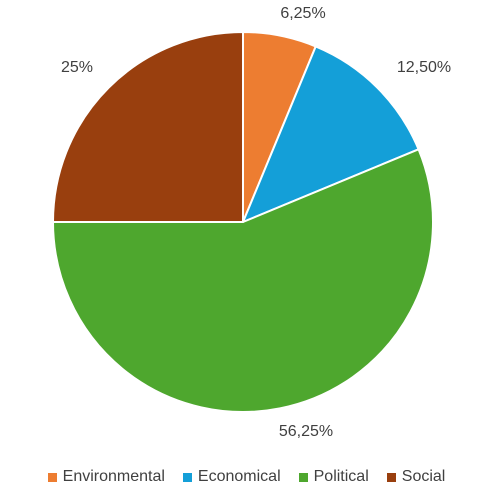  I want to click on legend-item-social: Social, so click(416, 477).